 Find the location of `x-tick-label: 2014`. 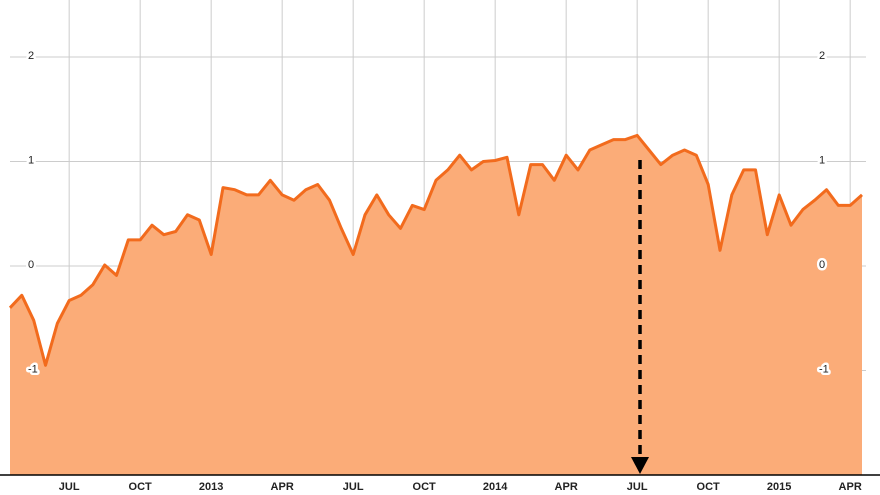

x-tick-label: 2014 is located at coordinates (495, 487).